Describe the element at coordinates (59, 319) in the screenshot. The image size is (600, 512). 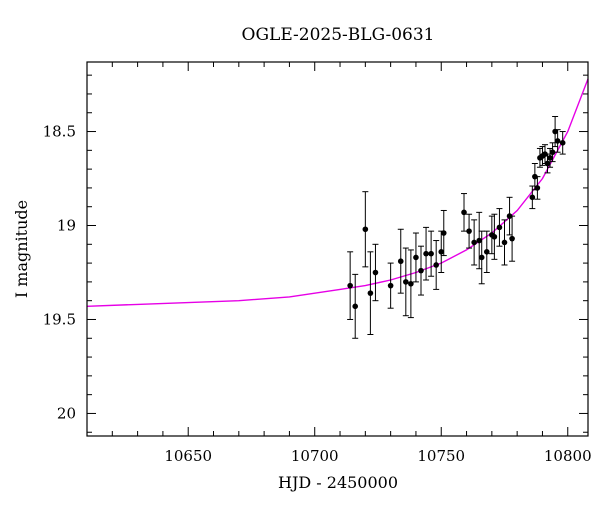
I see `y-tick-label: 19.5` at that location.